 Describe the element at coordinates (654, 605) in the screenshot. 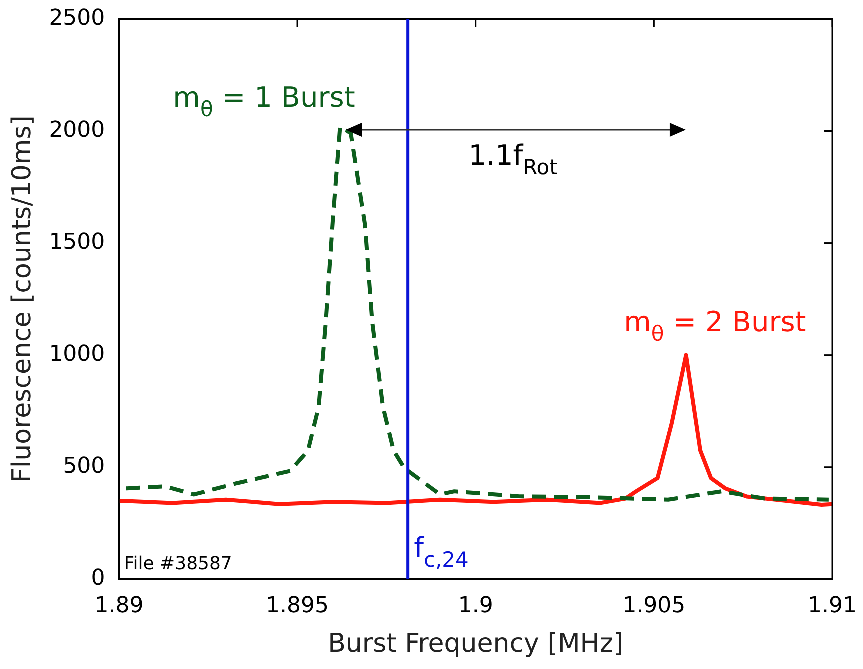

I see `x-tick-label: 1.905` at that location.